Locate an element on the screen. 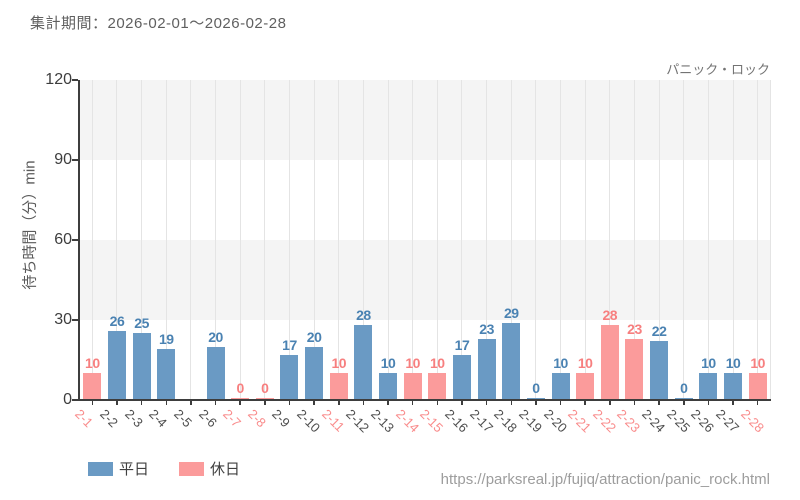 This screenshot has width=800, height=500. aggregation-period-label: 集計期間：2026-02-01～2026-02-28 is located at coordinates (158, 23).